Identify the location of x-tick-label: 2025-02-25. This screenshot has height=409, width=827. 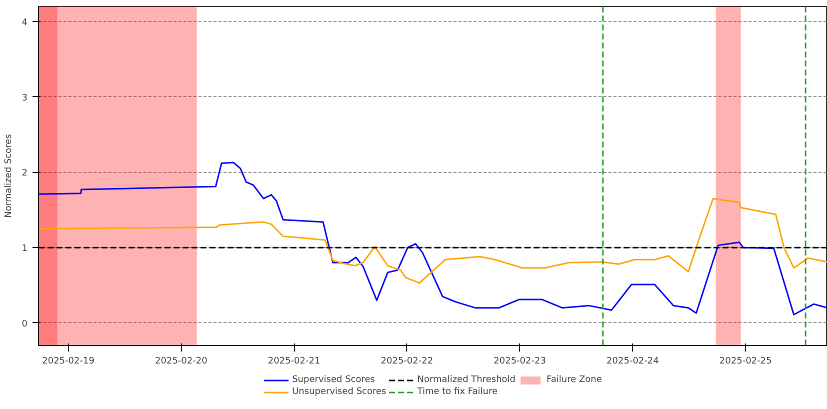
(745, 361).